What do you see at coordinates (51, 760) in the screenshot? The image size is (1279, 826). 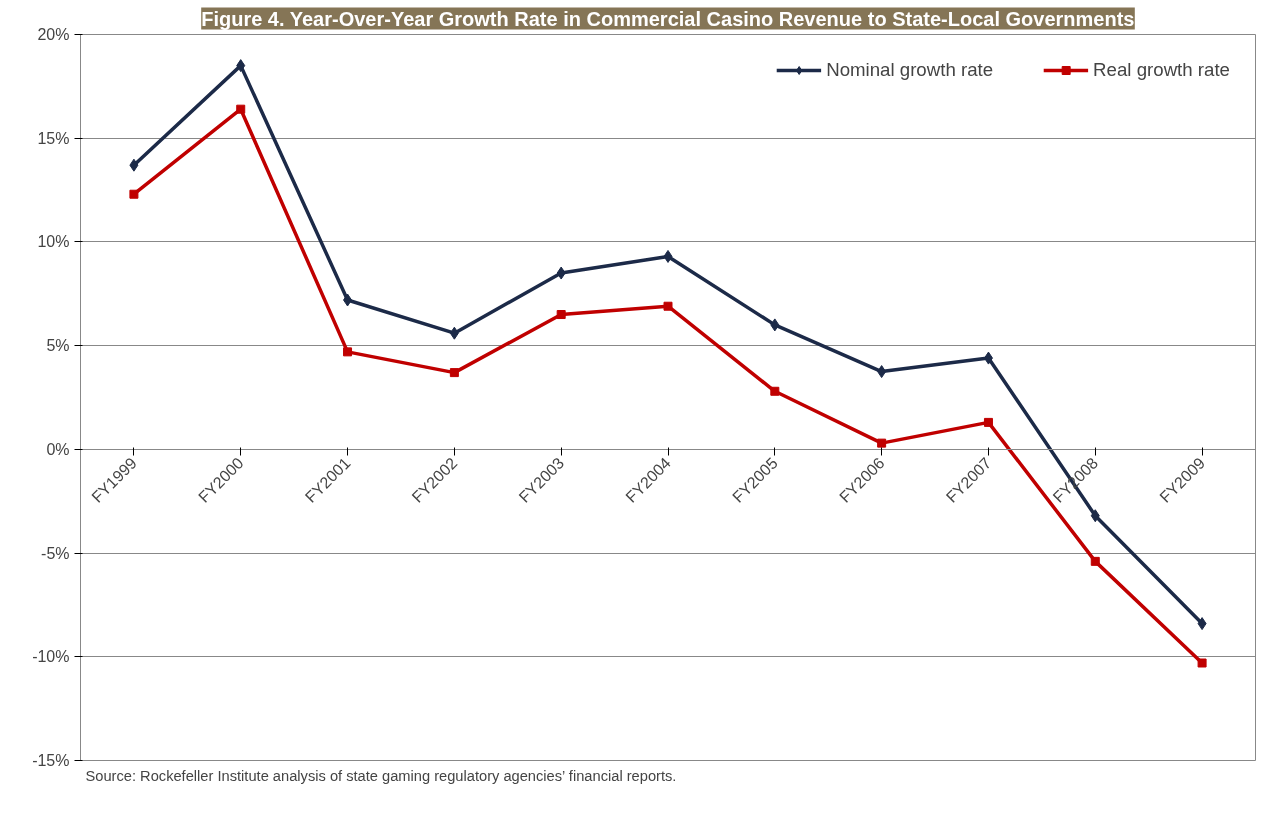 I see `y-tick-label: -15%` at bounding box center [51, 760].